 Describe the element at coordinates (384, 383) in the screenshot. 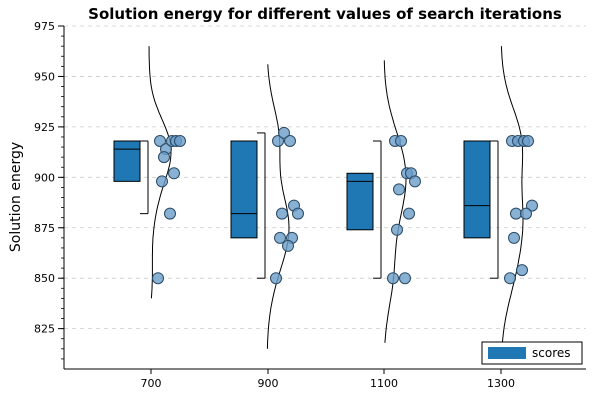

I see `x-tick-label: 1100` at that location.